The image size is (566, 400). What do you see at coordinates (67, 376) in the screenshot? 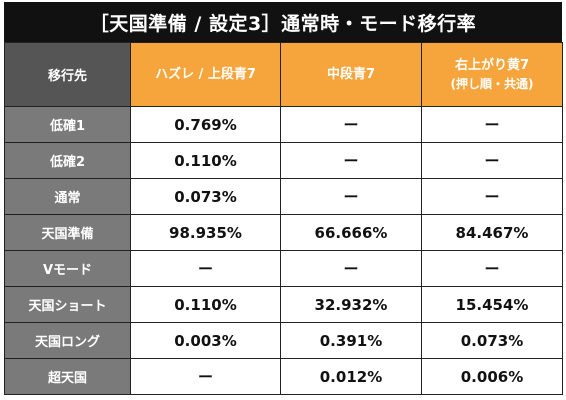
I see `row-label: 超天国` at bounding box center [67, 376].